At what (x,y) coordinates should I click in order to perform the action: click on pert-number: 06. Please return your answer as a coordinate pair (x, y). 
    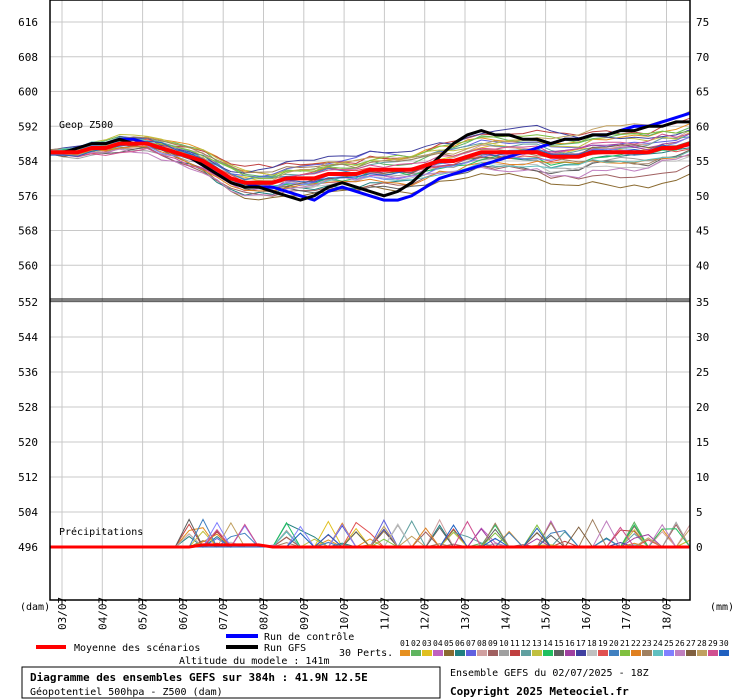
    Looking at the image, I should click on (460, 643).